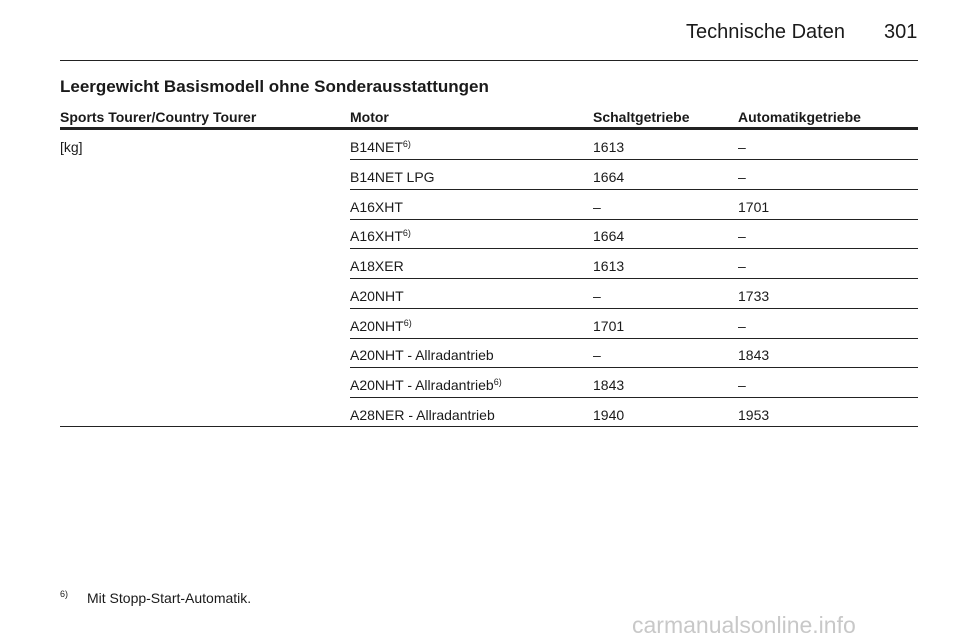  Describe the element at coordinates (799, 117) in the screenshot. I see `column-header: Automatikgetriebe` at that location.